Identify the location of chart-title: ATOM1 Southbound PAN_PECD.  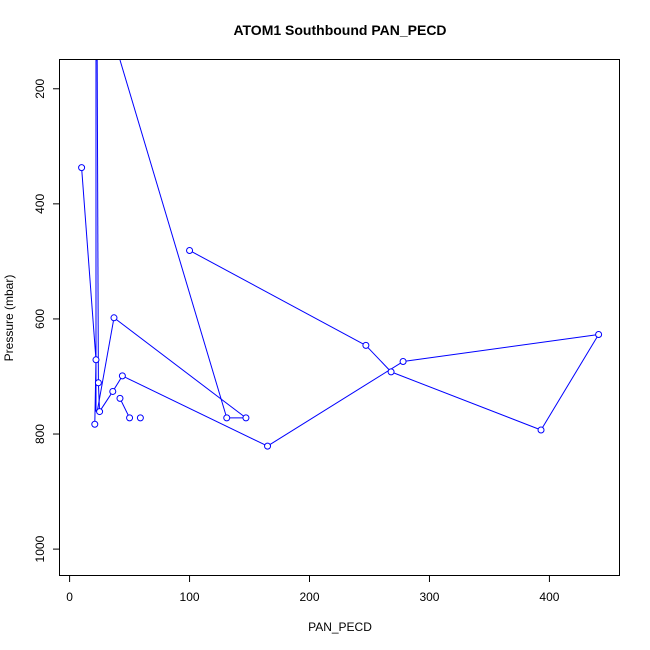
(339, 30).